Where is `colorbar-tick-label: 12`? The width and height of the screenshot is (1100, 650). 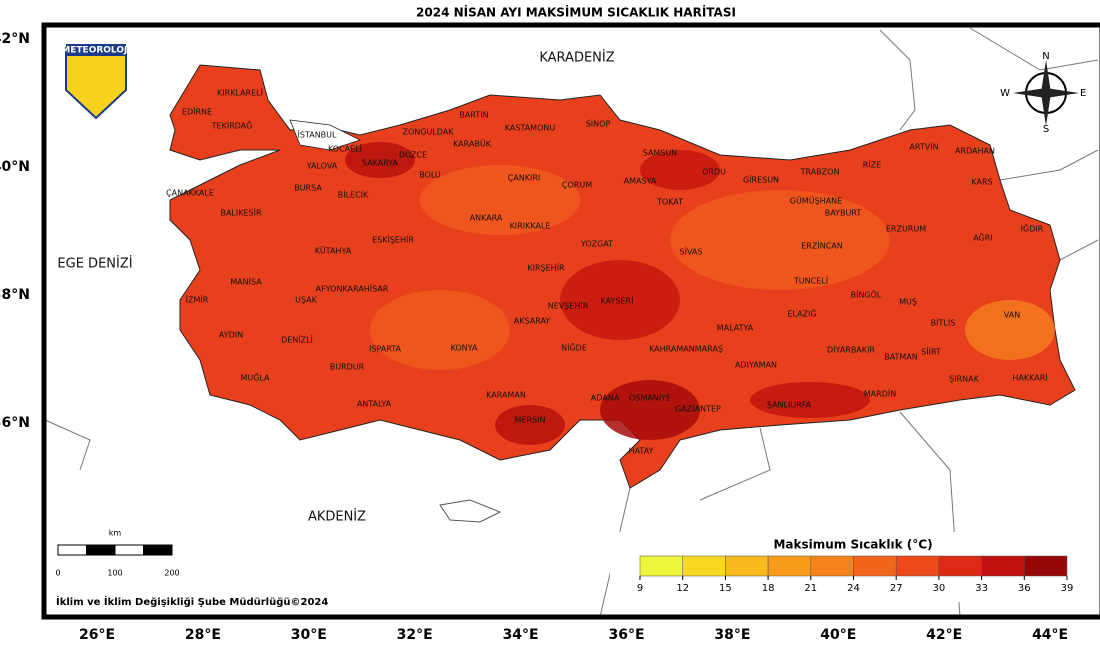 colorbar-tick-label: 12 is located at coordinates (682, 588).